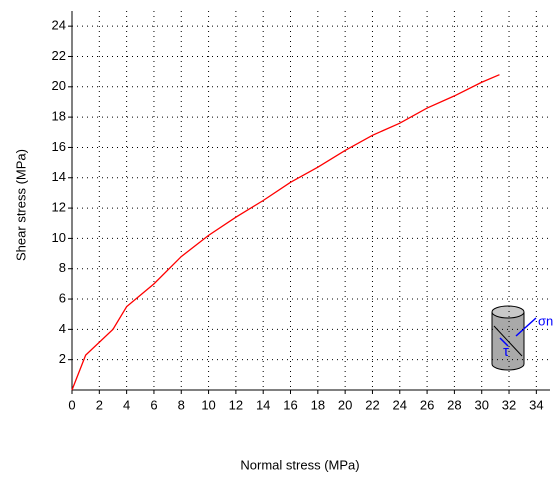 The height and width of the screenshot is (479, 553). What do you see at coordinates (59, 25) in the screenshot?
I see `y-tick-label: 24` at bounding box center [59, 25].